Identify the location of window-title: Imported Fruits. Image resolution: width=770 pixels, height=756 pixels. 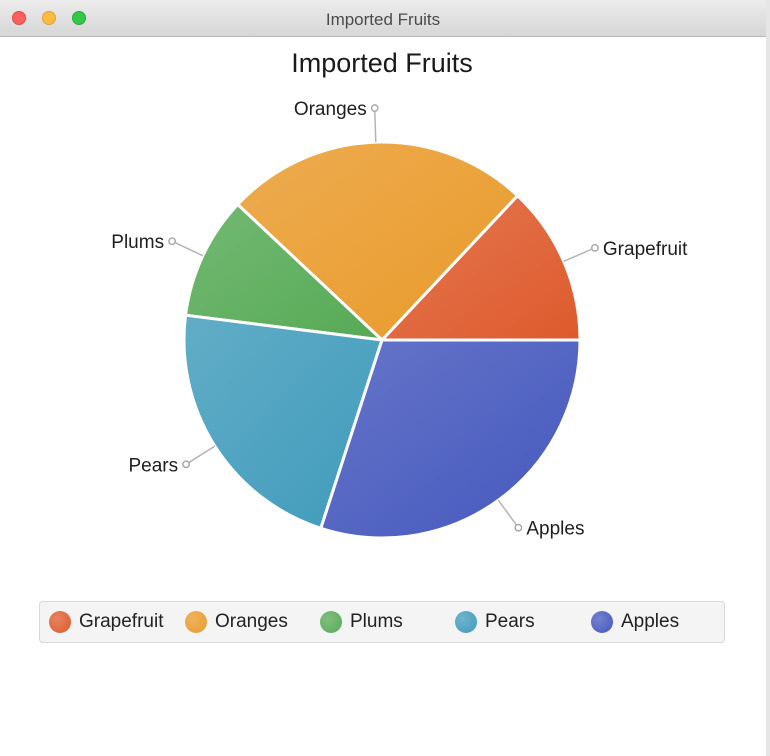
(383, 20).